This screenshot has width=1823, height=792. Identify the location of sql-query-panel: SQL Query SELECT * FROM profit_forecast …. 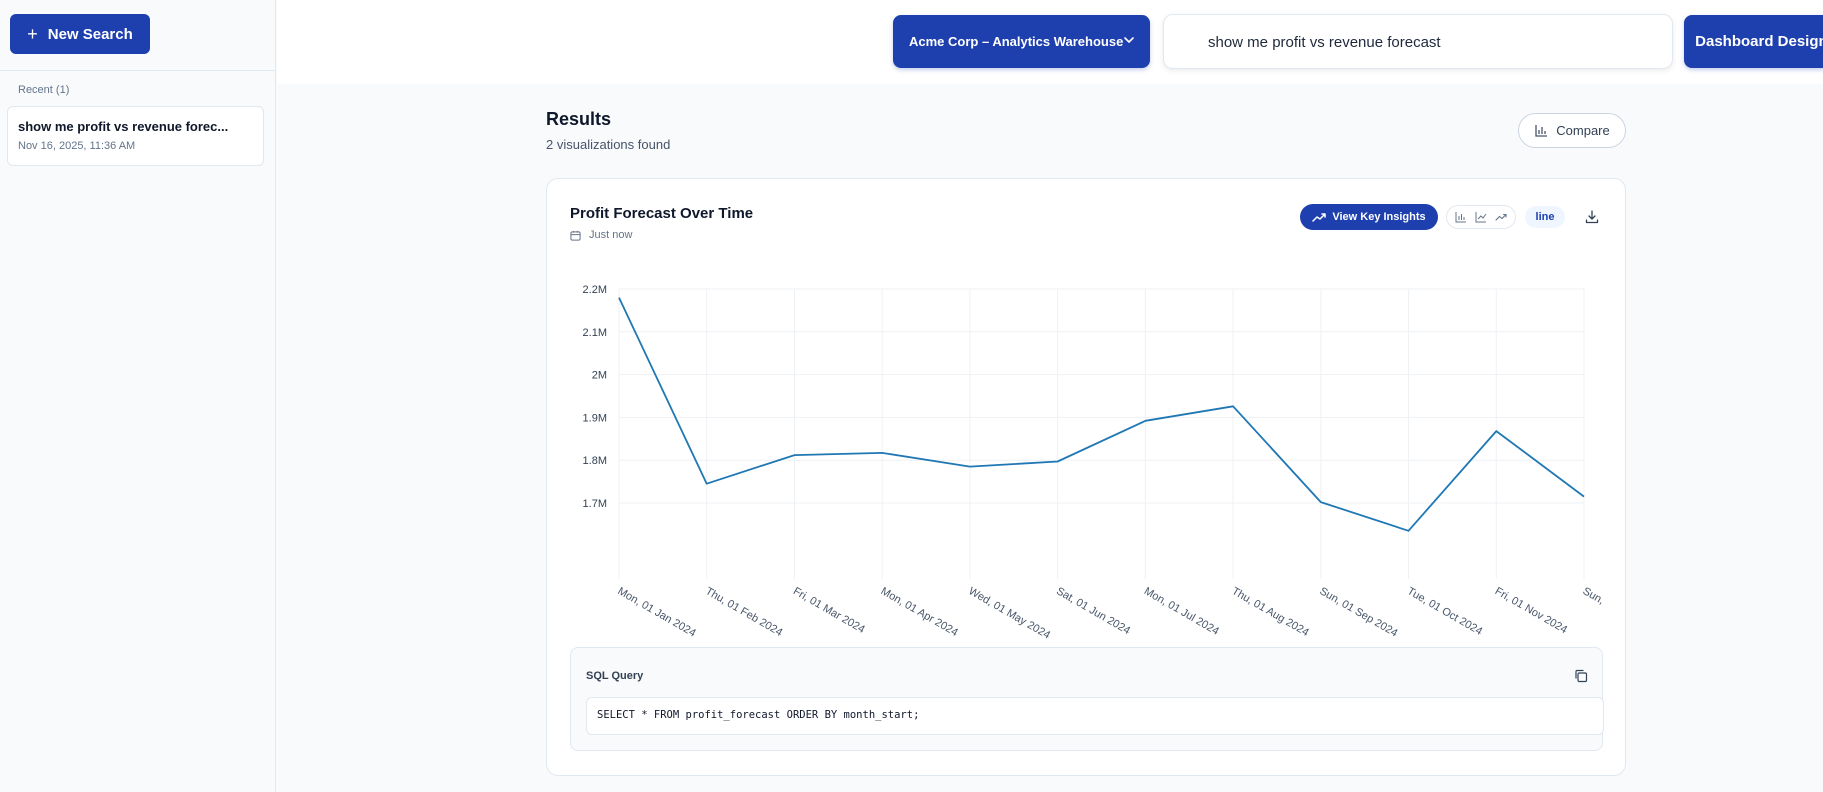
(1087, 699).